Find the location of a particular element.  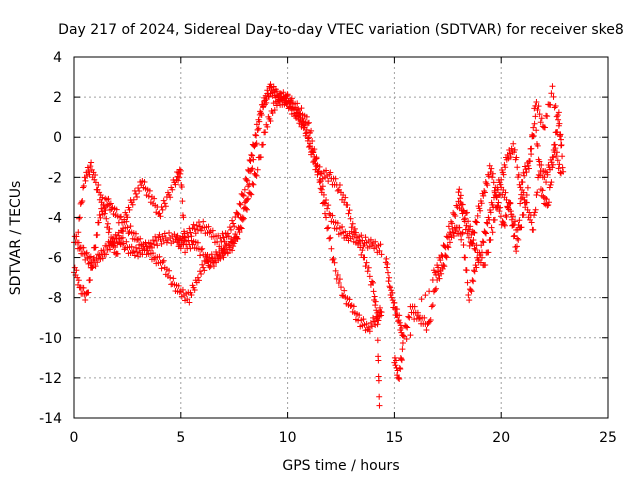

y-tick-label: -4 is located at coordinates (55, 218).